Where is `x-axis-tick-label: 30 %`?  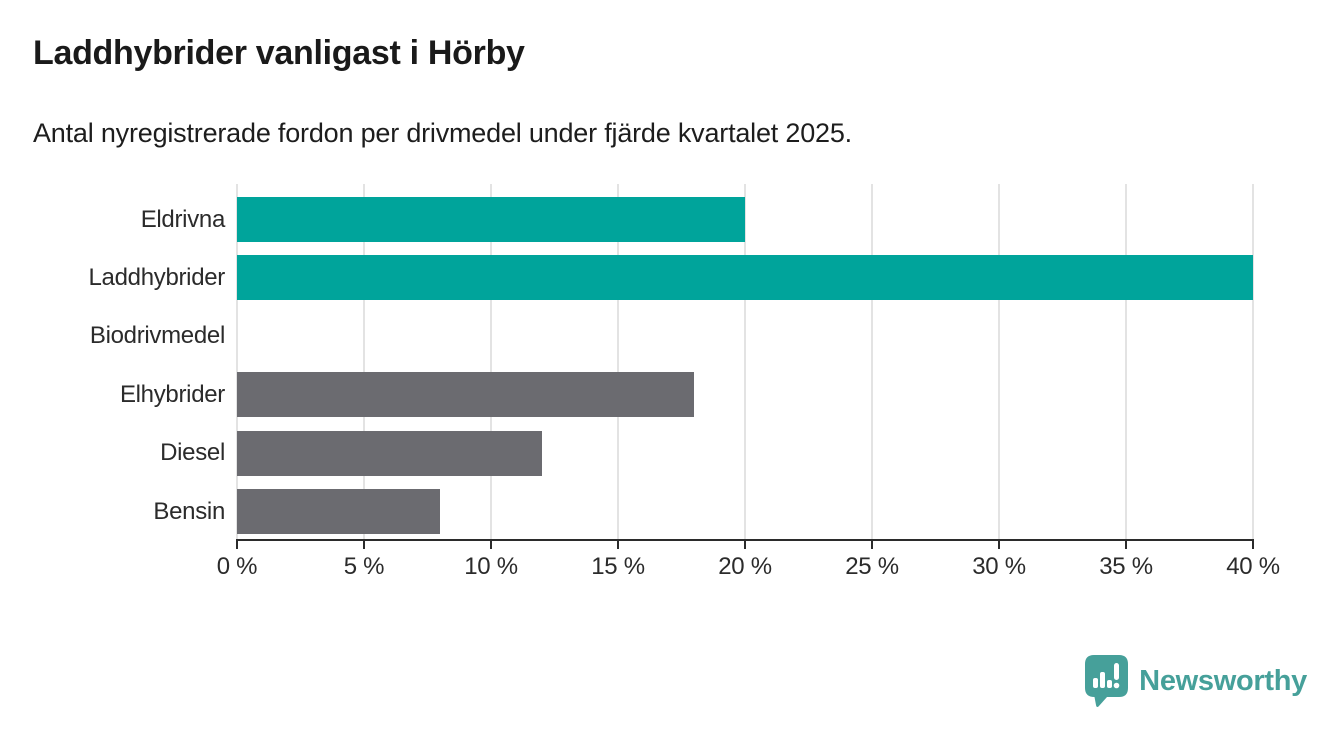
x-axis-tick-label: 30 % is located at coordinates (999, 566).